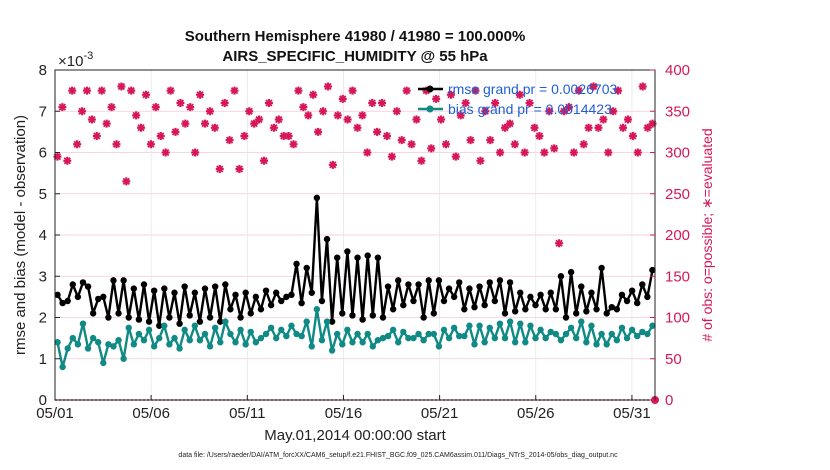 This screenshot has width=830, height=470. Describe the element at coordinates (677, 153) in the screenshot. I see `y-right-tick-label: 300` at that location.